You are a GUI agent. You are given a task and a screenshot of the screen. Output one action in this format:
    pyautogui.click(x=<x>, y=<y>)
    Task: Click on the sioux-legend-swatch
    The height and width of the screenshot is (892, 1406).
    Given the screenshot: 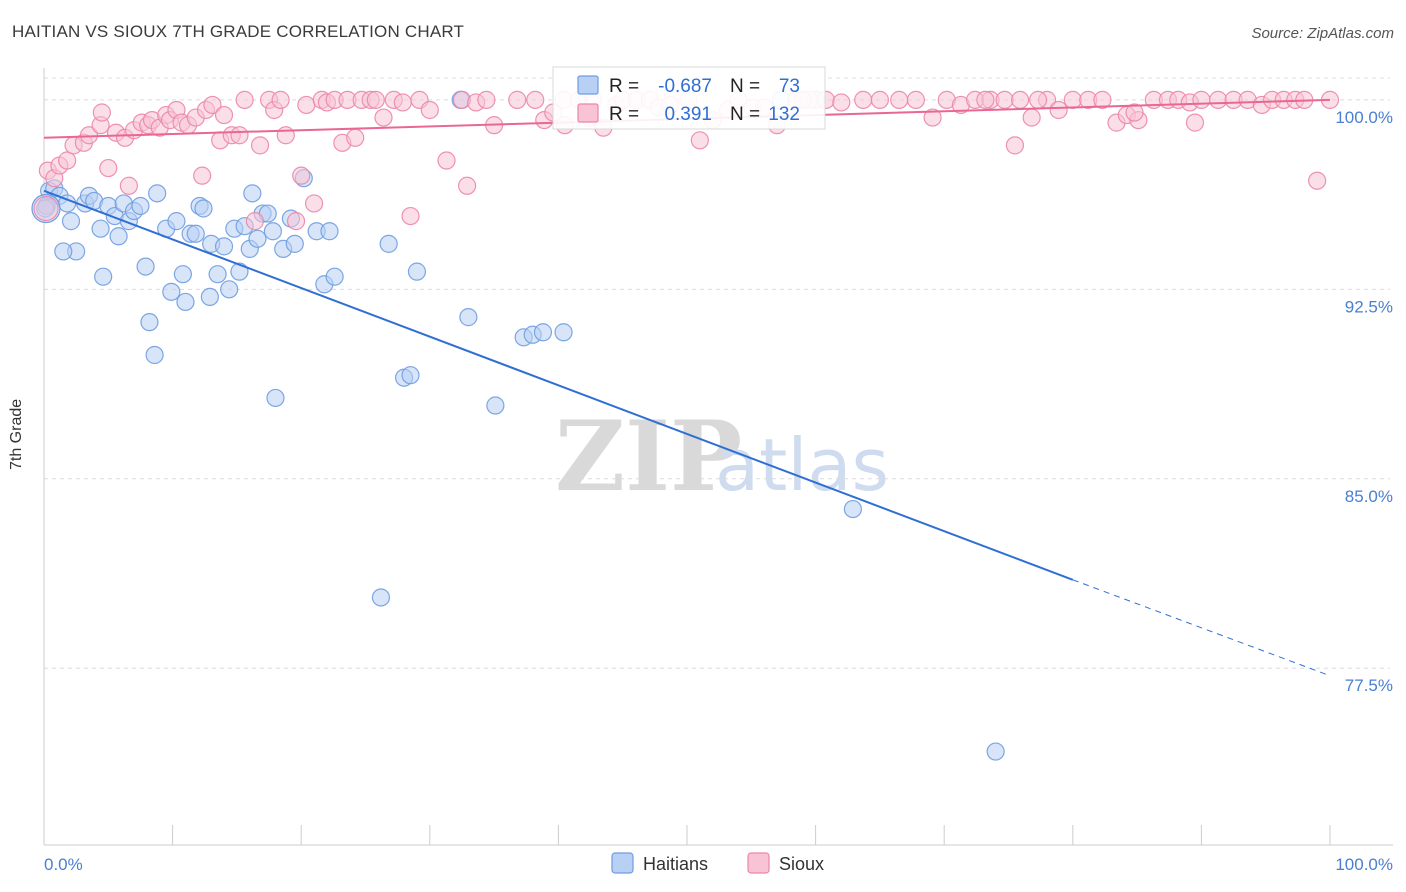 What is the action you would take?
    pyautogui.click(x=588, y=113)
    